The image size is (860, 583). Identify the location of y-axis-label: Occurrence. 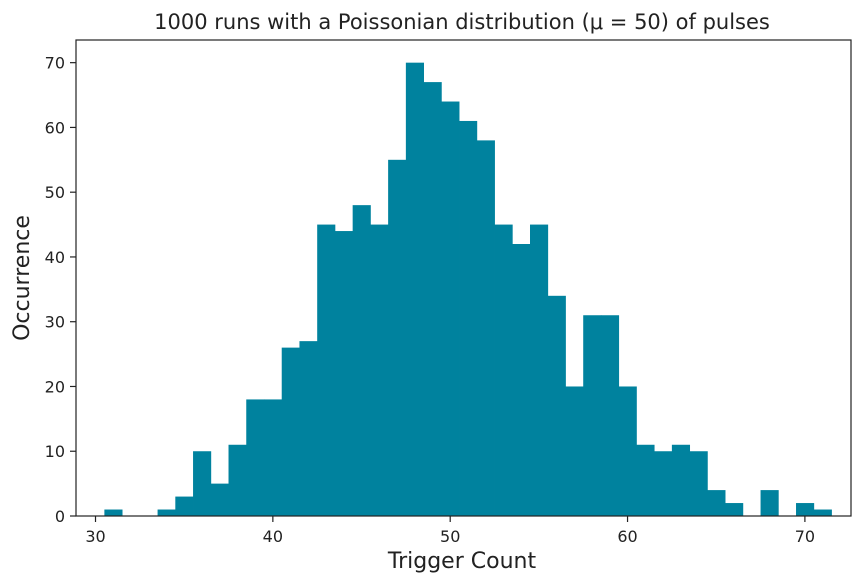
(22, 278).